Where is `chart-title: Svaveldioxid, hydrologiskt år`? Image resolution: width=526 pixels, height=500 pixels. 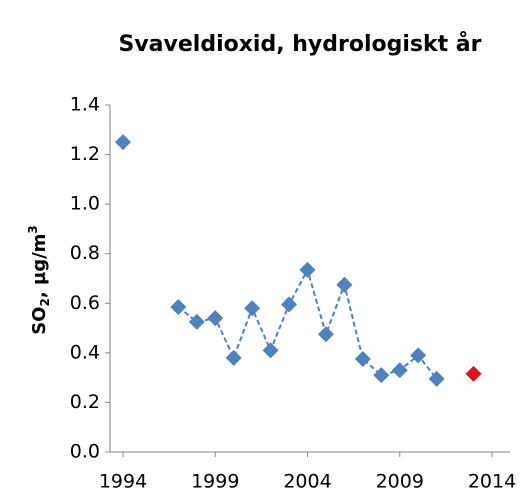 chart-title: Svaveldioxid, hydrologiskt år is located at coordinates (300, 44).